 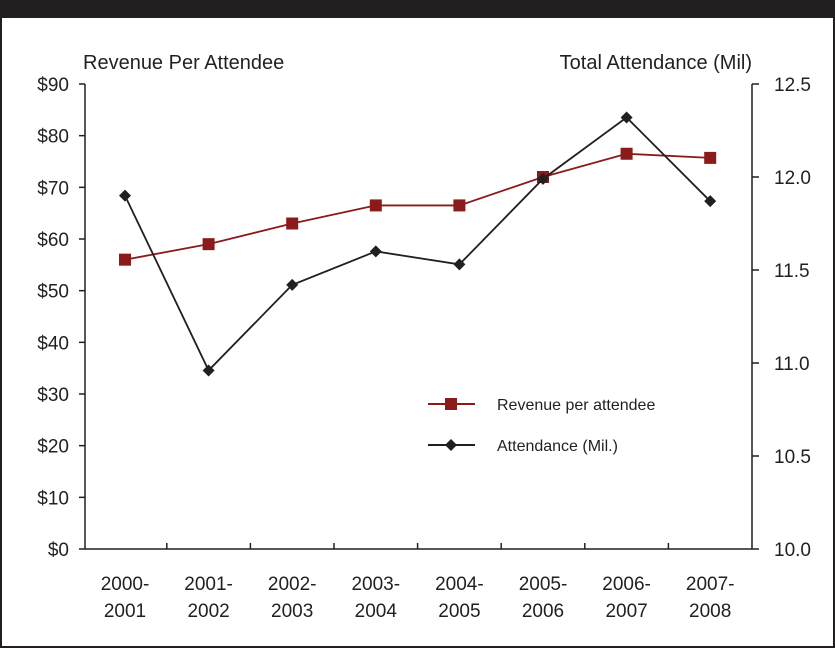 I want to click on x-tick-label: 2007-2008, so click(x=710, y=598).